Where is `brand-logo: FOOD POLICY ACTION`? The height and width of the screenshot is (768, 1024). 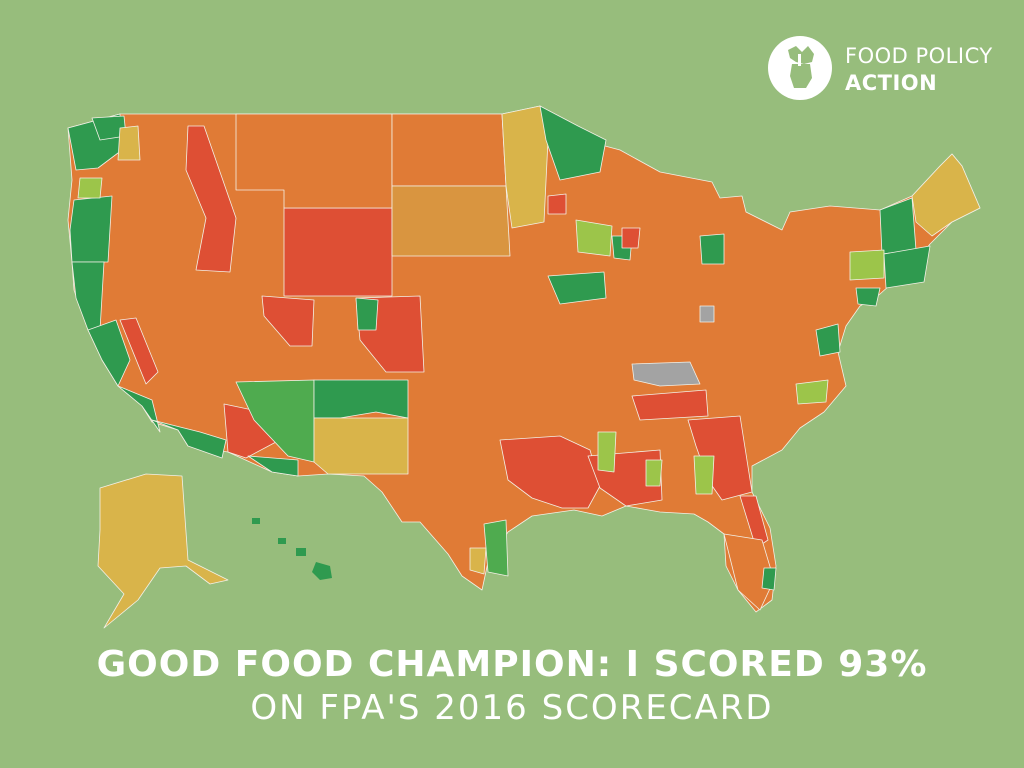
brand-logo: FOOD POLICY ACTION is located at coordinates (888, 71).